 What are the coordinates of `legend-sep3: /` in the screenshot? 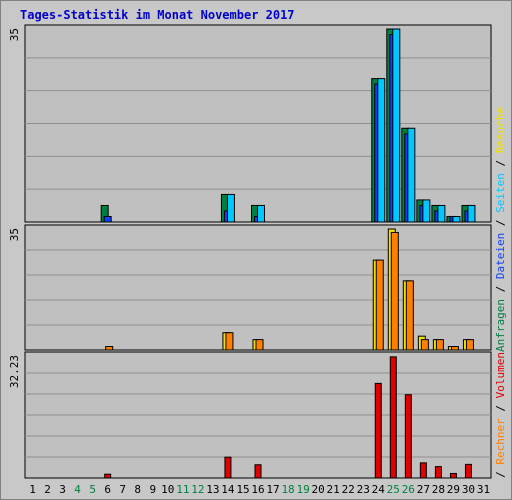 It's located at (500, 163).